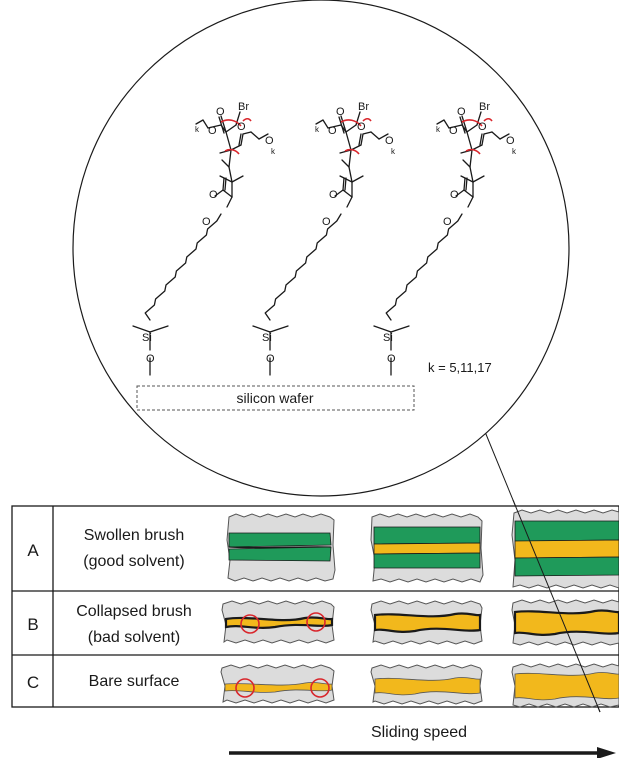 The image size is (619, 758). I want to click on cell-a-medium, so click(427, 548).